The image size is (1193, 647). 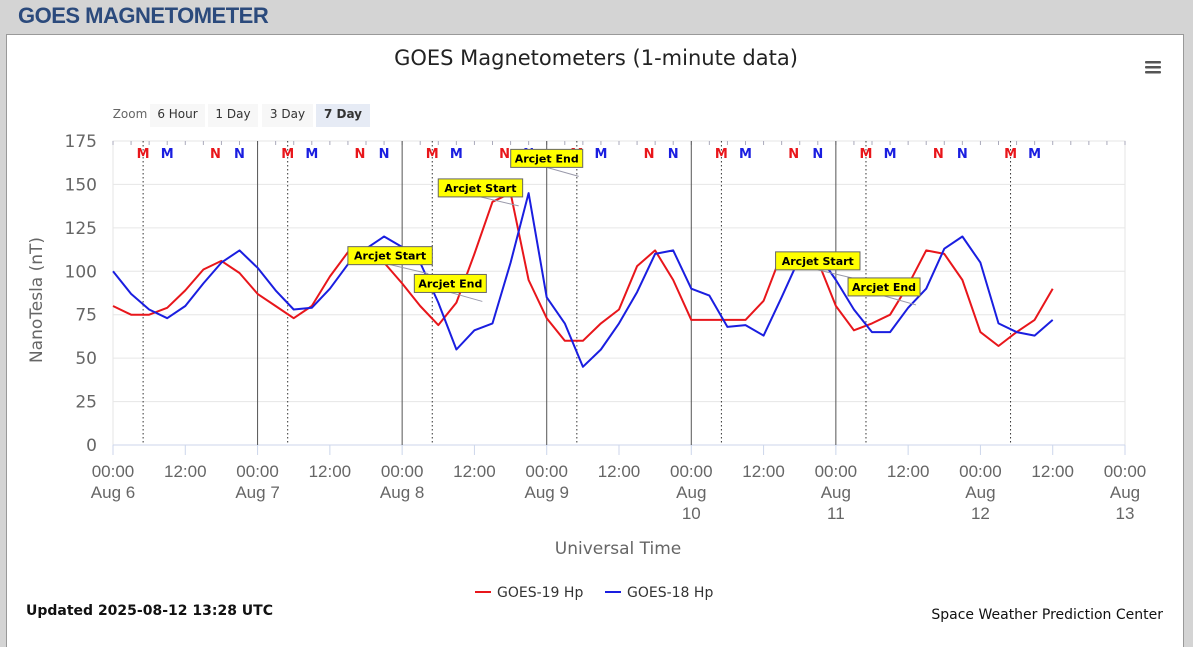 I want to click on y-tick-label: 100, so click(x=81, y=272).